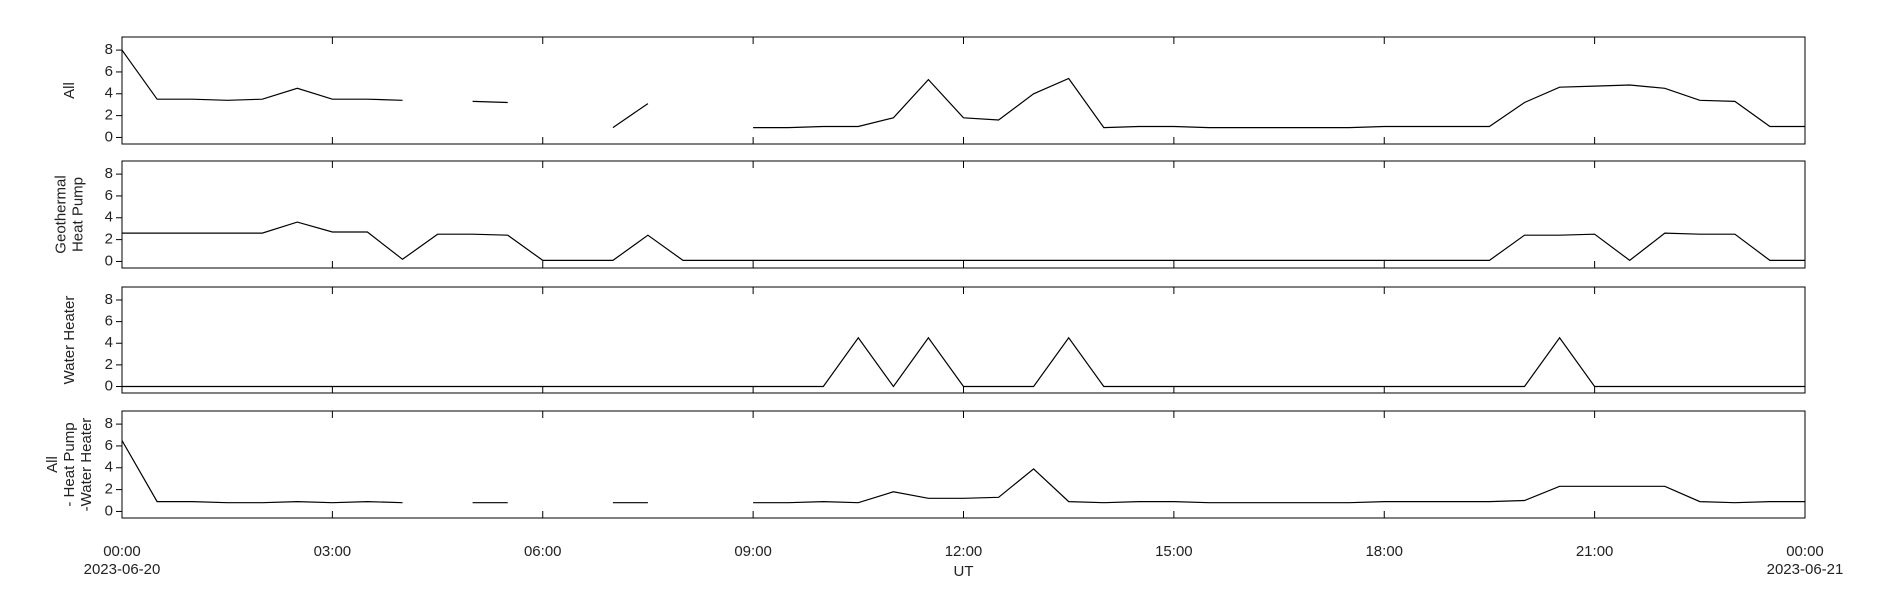  Describe the element at coordinates (69, 340) in the screenshot. I see `y-axis-label: Water Heater` at that location.